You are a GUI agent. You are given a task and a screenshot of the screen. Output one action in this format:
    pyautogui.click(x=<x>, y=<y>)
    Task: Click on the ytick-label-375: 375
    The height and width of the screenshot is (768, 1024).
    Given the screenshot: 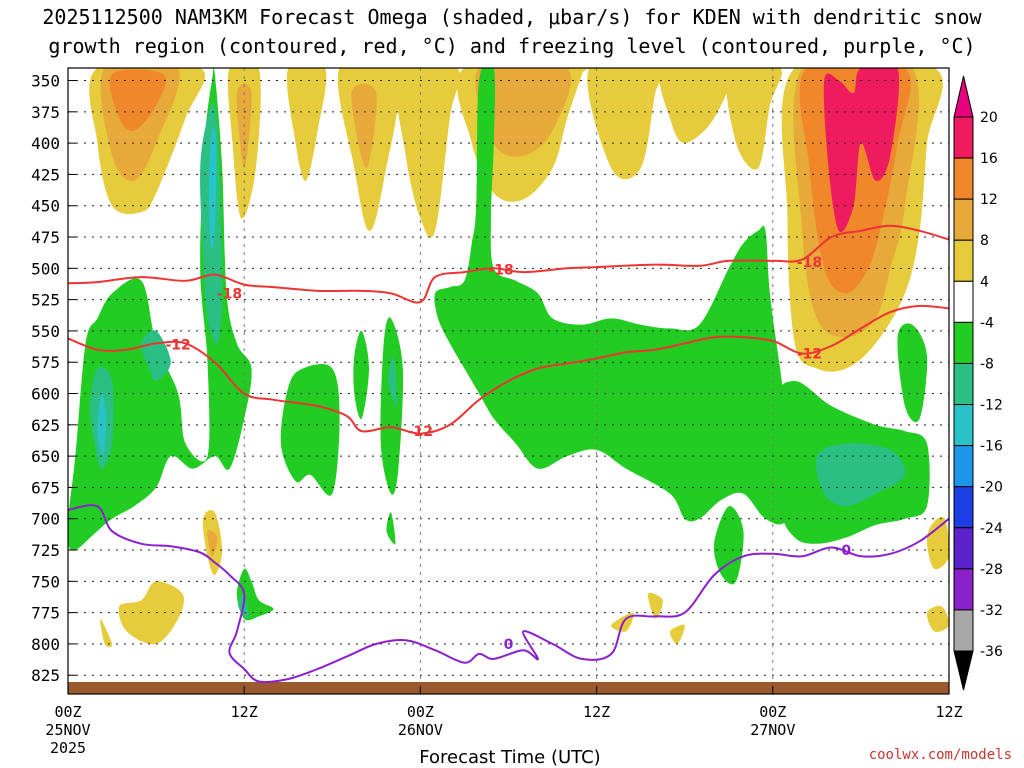 What is the action you would take?
    pyautogui.click(x=45, y=112)
    